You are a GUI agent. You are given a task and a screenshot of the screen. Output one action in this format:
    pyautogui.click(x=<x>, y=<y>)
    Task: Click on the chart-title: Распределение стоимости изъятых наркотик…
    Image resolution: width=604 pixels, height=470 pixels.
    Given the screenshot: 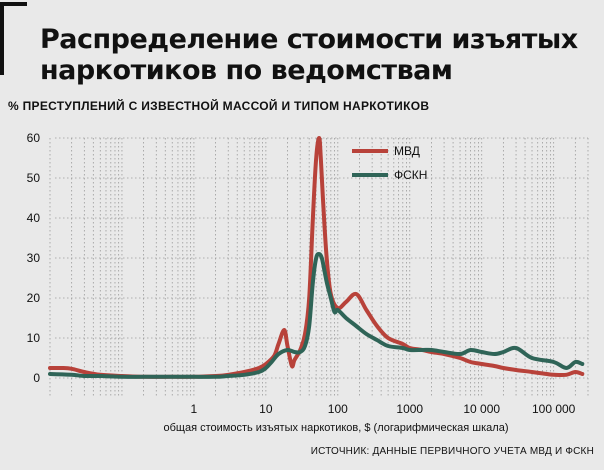 What is the action you would take?
    pyautogui.click(x=309, y=55)
    